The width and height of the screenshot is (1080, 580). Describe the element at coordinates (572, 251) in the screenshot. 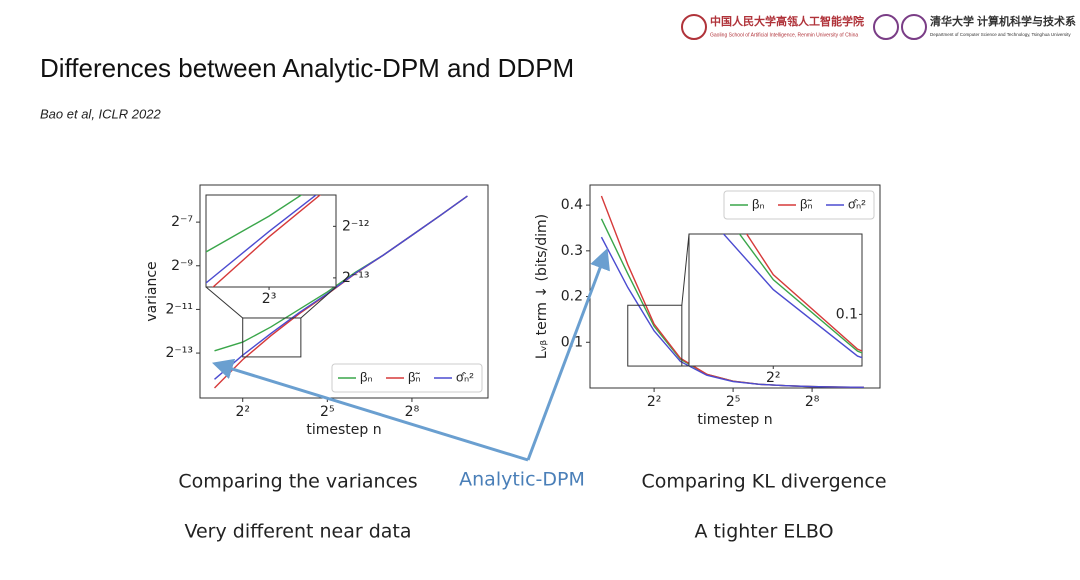

I see `y-tick-label: 0.3` at that location.